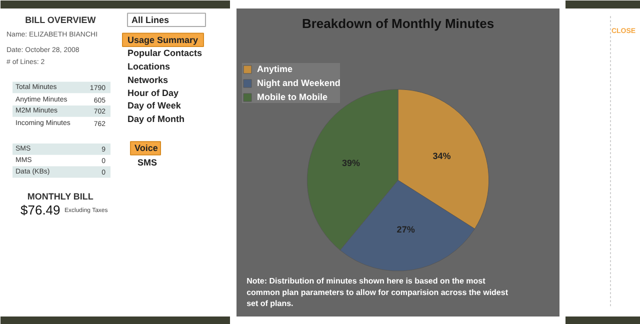  Describe the element at coordinates (405, 229) in the screenshot. I see `data-label: 27%` at that location.